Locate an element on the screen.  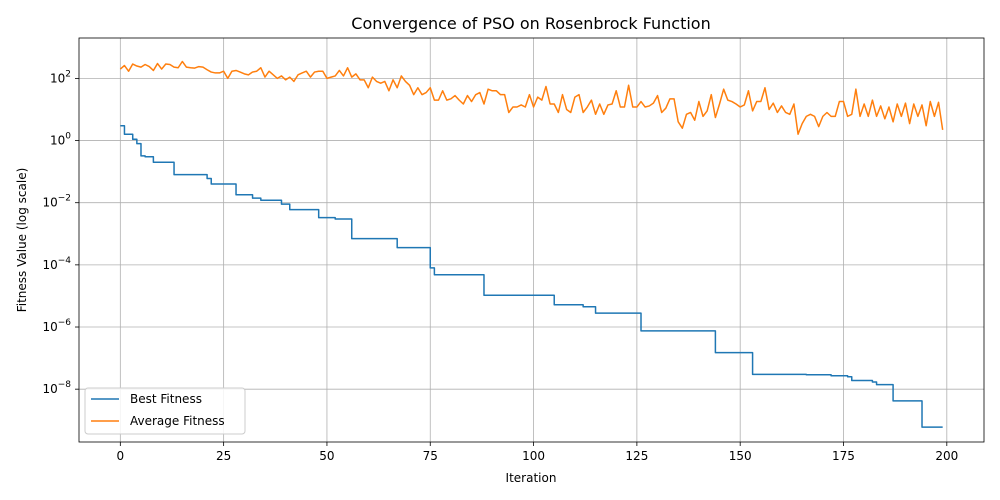
y-axis-label: Fitness Value (log scale) is located at coordinates (22, 240).